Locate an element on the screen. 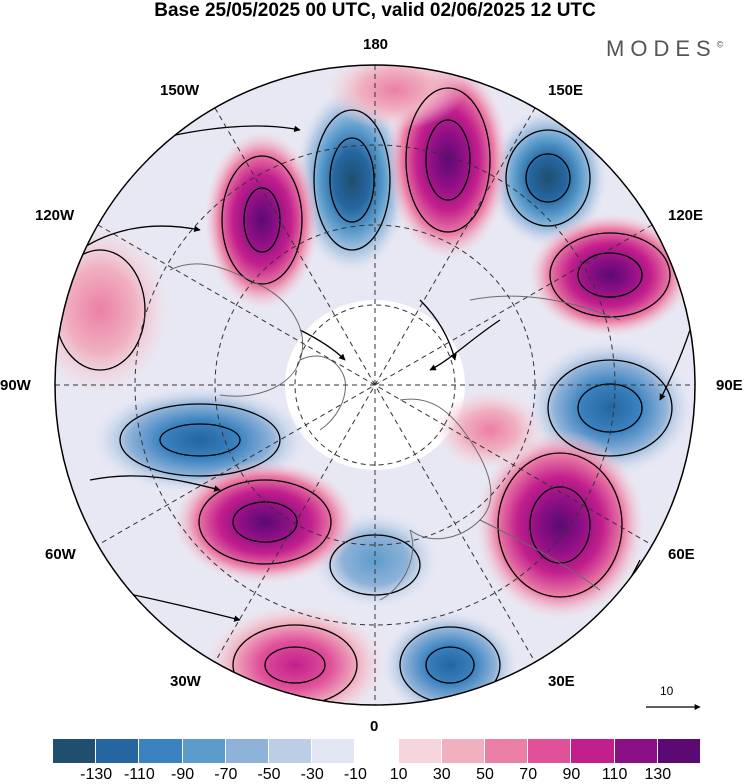 The width and height of the screenshot is (750, 784). colorbar-tick-label: -90 is located at coordinates (183, 774).